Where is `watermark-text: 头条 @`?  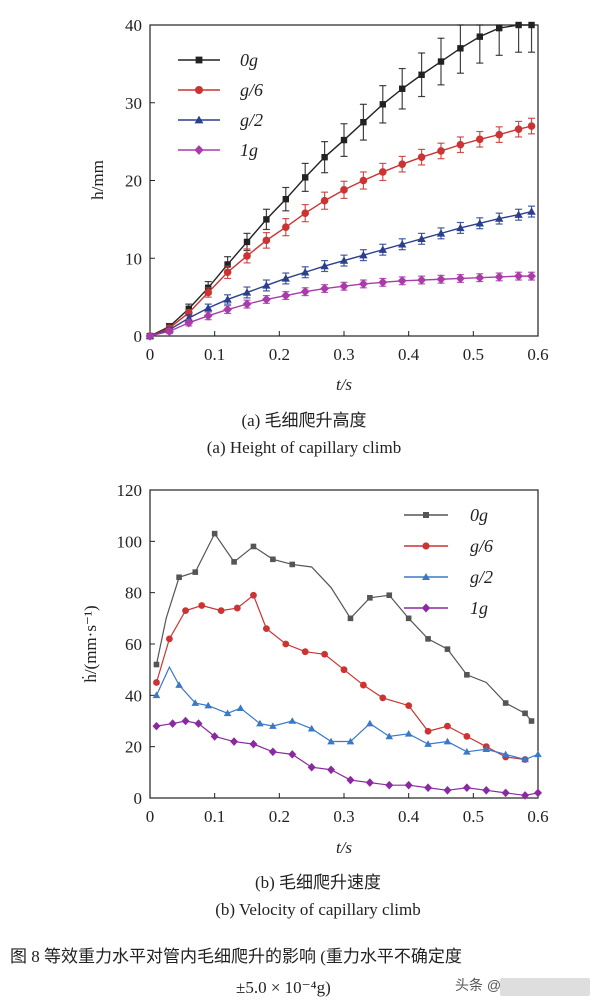
watermark-text: 头条 @ is located at coordinates (478, 985).